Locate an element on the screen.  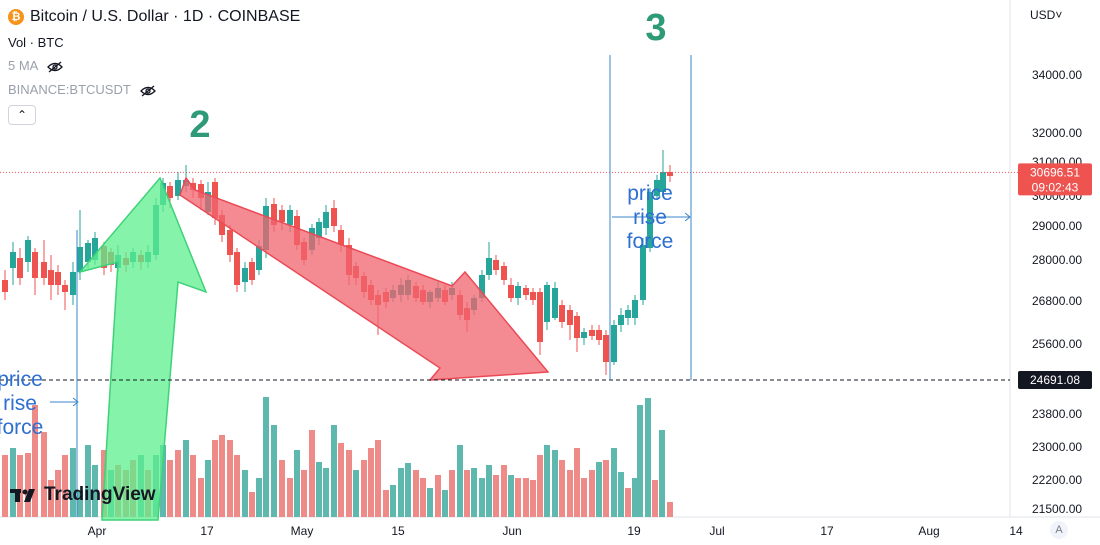
countdown-text: 09:02:43 is located at coordinates (1055, 187).